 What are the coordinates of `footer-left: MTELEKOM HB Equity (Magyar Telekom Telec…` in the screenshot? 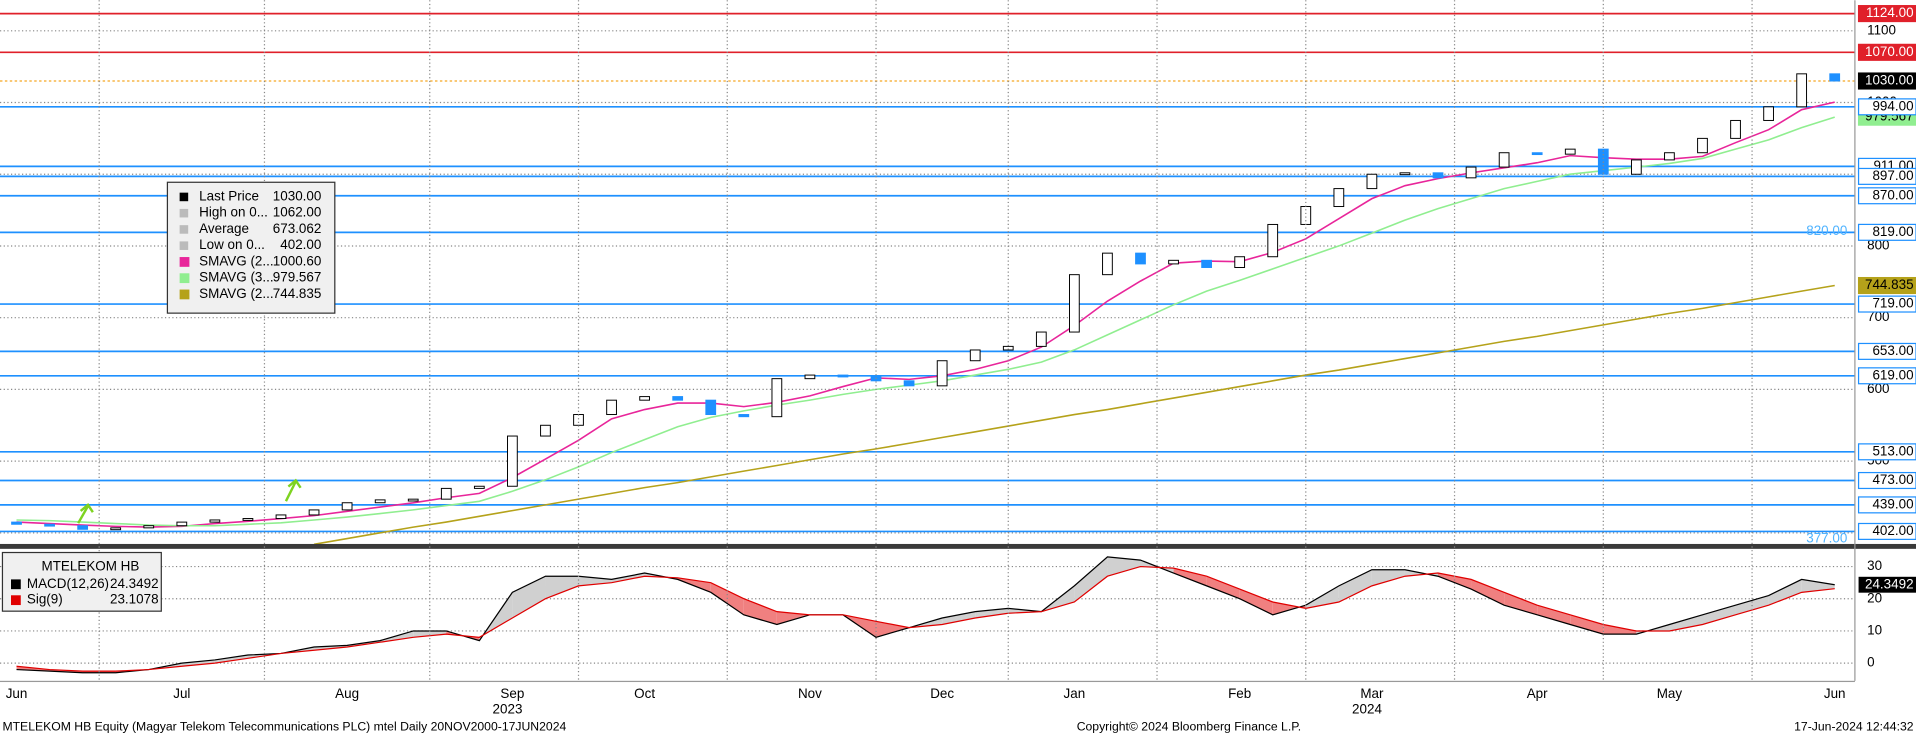 It's located at (284, 726).